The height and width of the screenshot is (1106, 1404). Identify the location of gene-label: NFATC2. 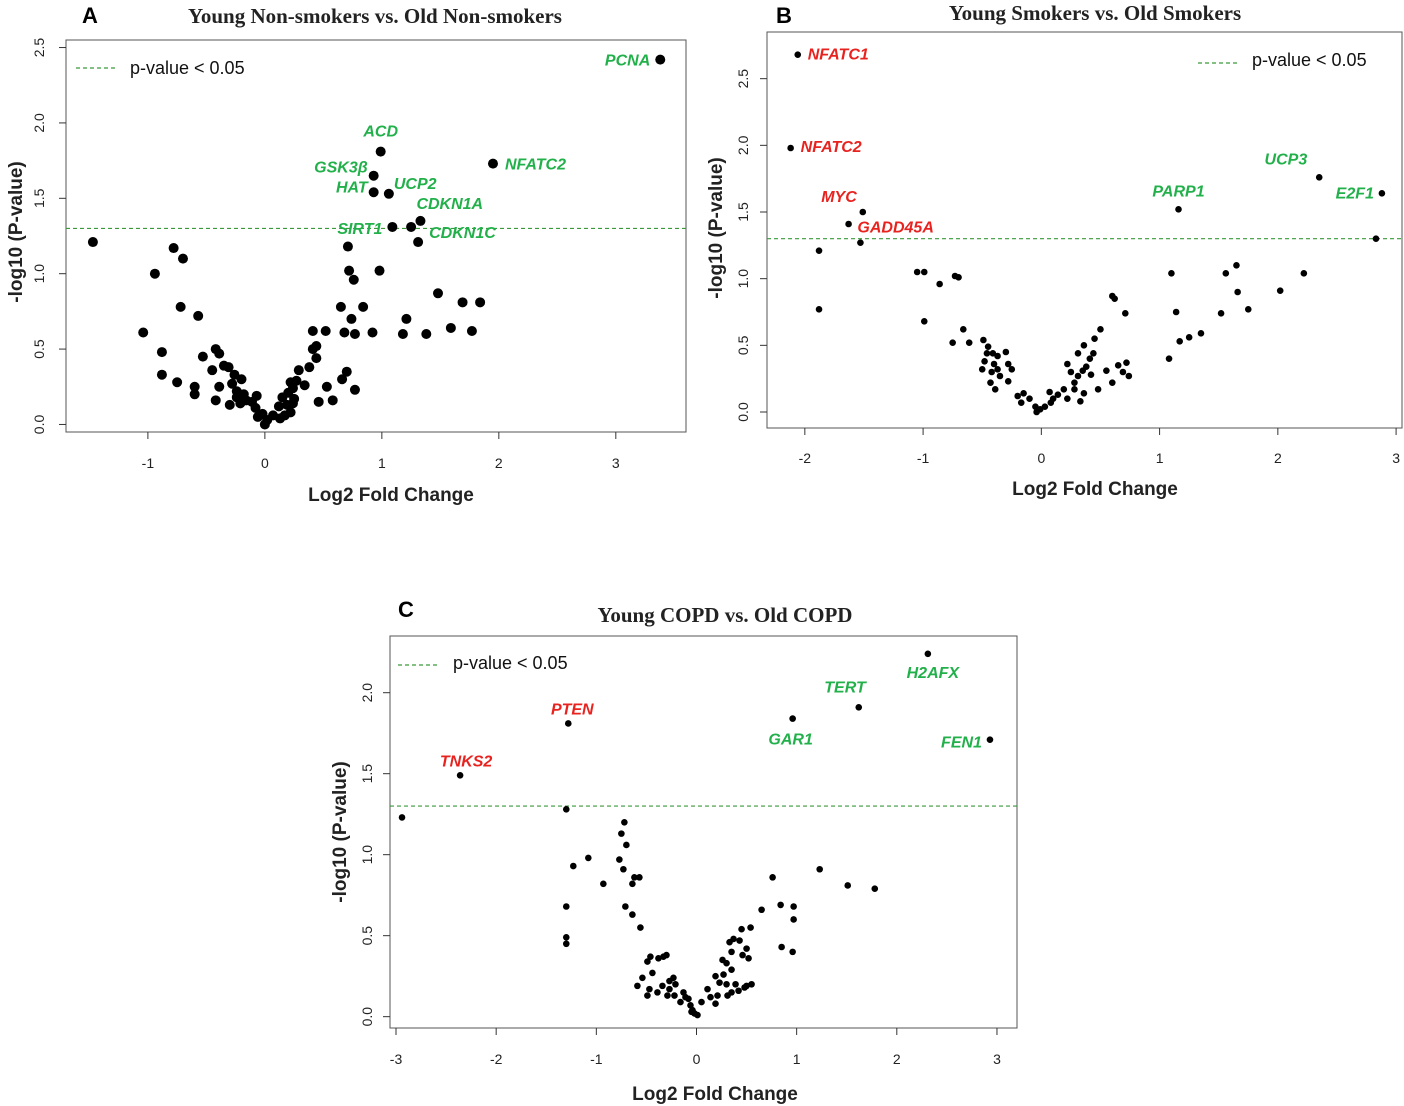
(535, 165).